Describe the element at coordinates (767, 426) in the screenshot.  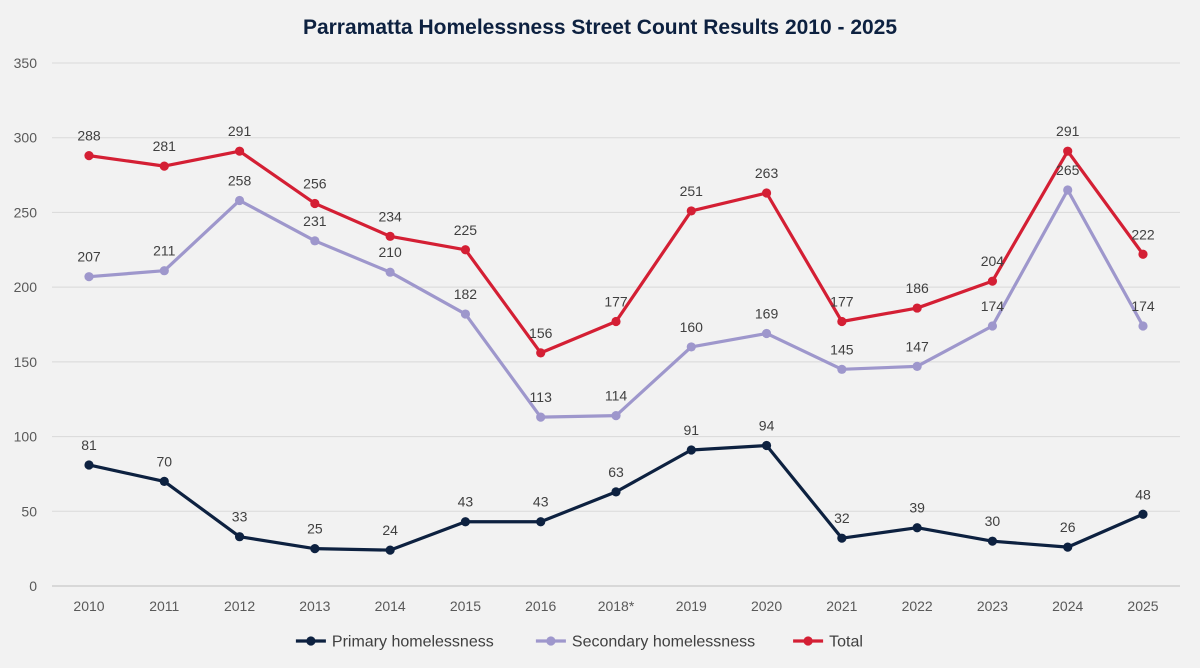
I see `data-label: 94` at that location.